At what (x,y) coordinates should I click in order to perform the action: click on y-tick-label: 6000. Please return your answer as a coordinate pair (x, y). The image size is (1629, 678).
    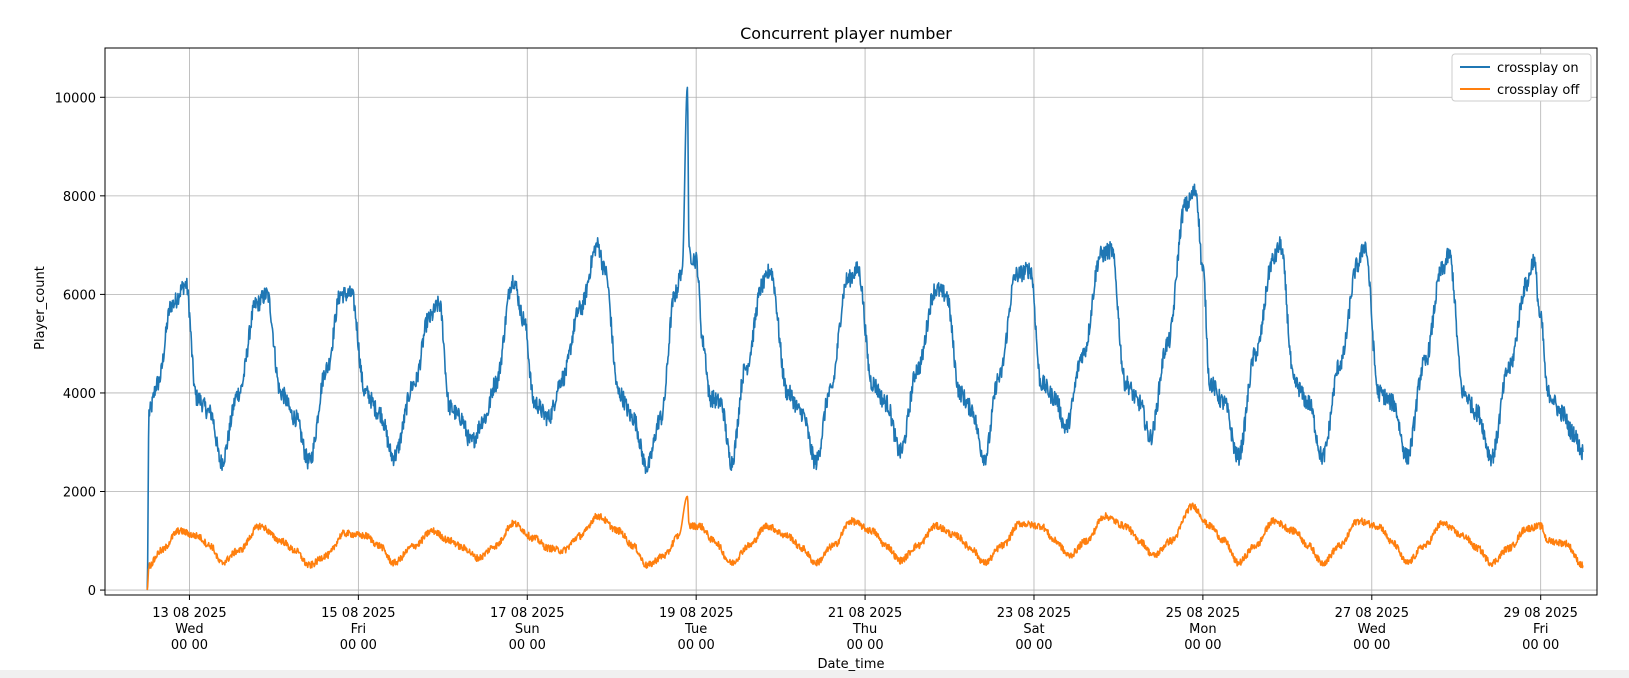
    Looking at the image, I should click on (79, 295).